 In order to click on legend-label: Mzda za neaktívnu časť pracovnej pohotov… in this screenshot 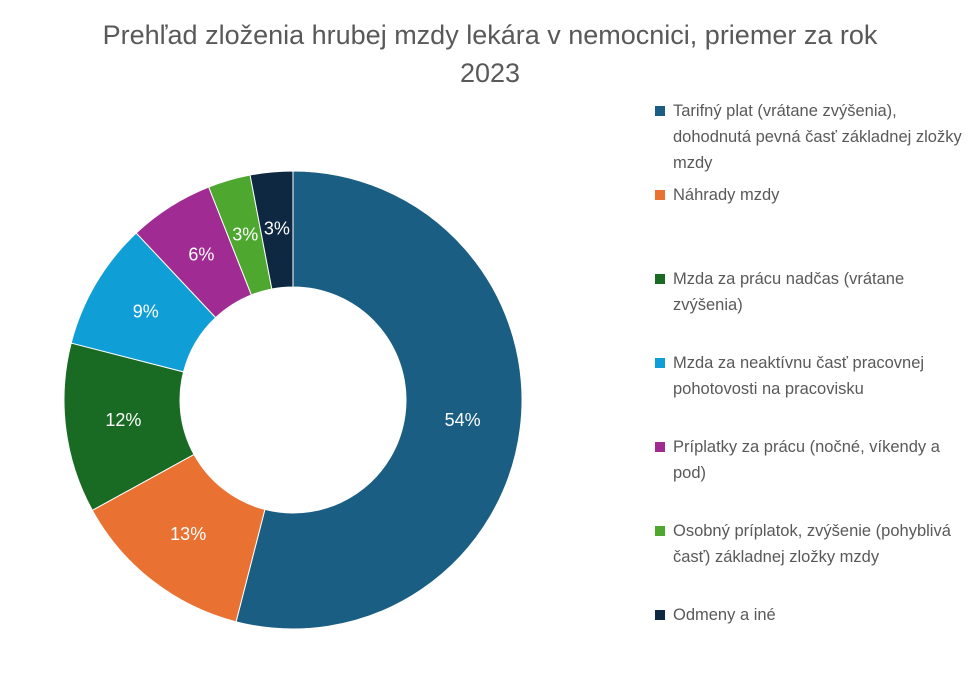, I will do `click(799, 376)`.